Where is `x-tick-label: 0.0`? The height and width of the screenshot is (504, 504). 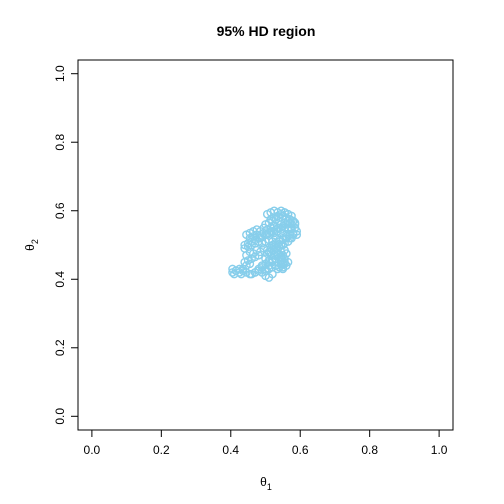
x-tick-label: 0.0 is located at coordinates (92, 450).